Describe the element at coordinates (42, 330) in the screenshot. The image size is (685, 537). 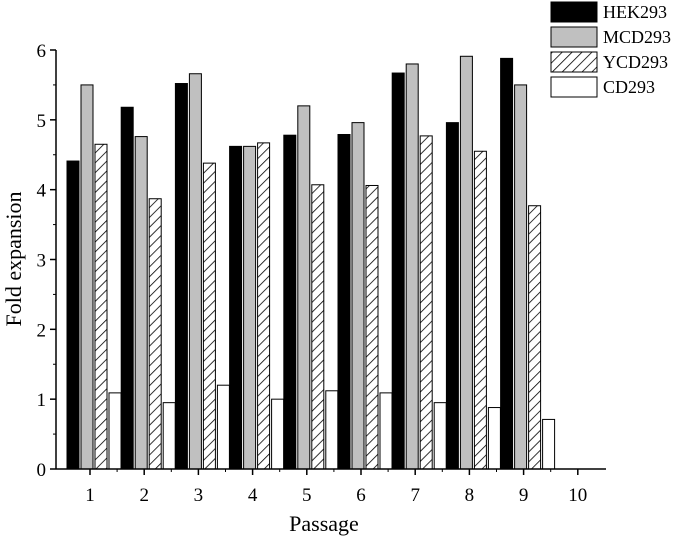
I see `y-tick-label: 2` at that location.